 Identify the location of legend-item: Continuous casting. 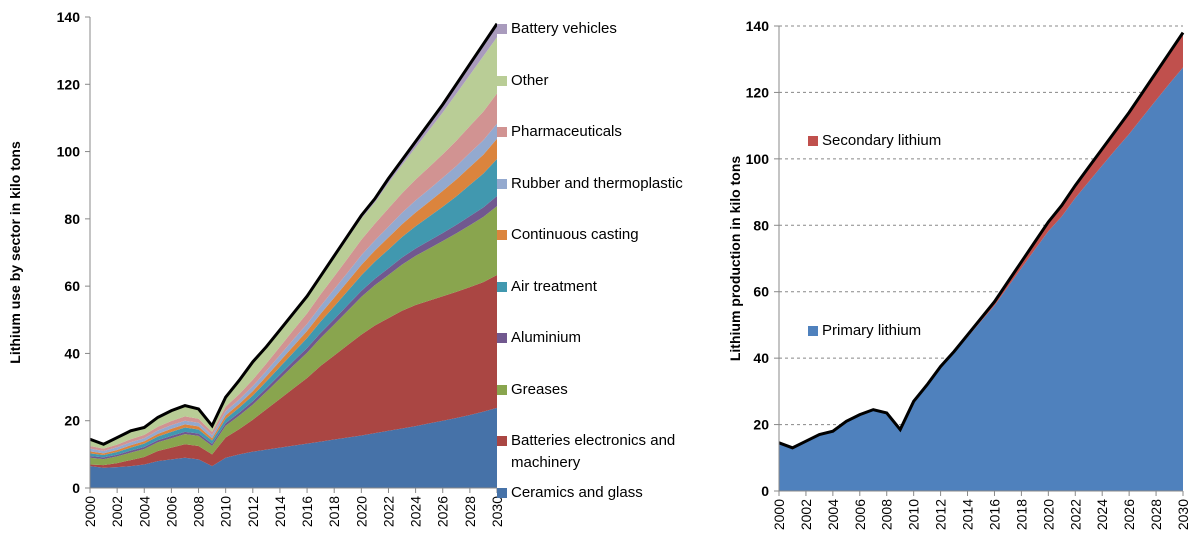
(599, 235).